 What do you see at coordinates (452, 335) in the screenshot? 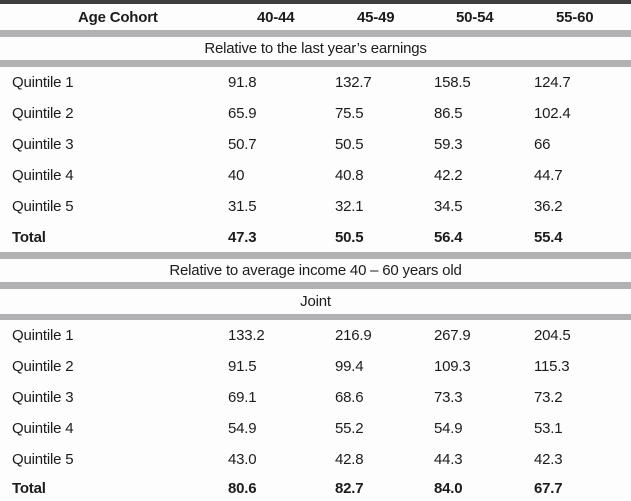
I see `cell-value: 267.9` at bounding box center [452, 335].